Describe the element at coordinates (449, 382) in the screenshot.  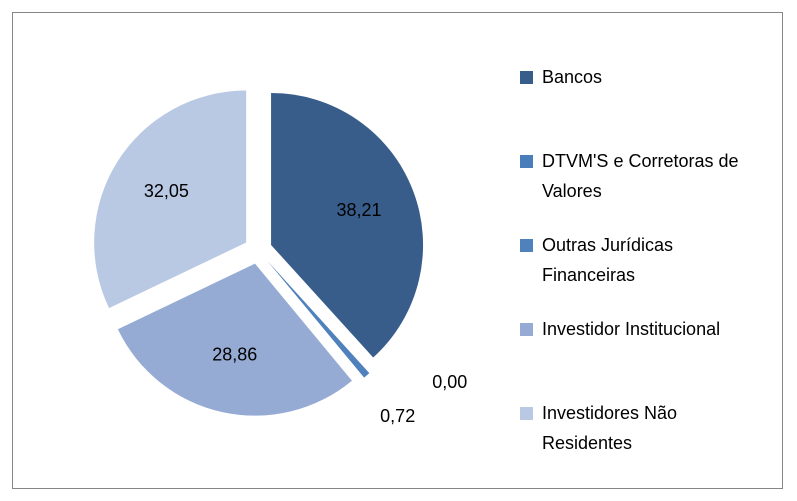
I see `data-label: 0,00` at that location.